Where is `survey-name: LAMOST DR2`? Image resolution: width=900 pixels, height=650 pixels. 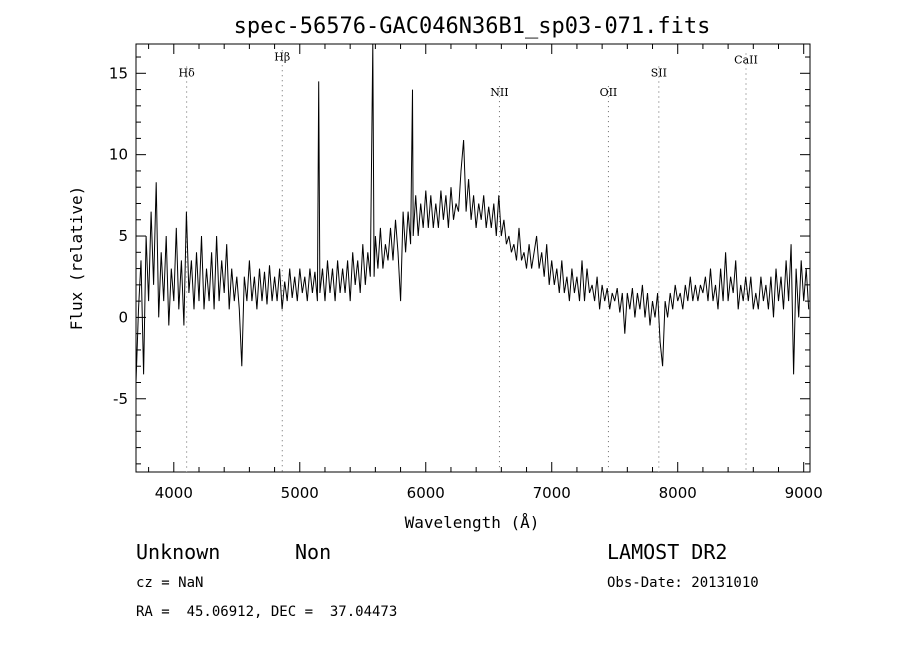
survey-name: LAMOST DR2 is located at coordinates (667, 552).